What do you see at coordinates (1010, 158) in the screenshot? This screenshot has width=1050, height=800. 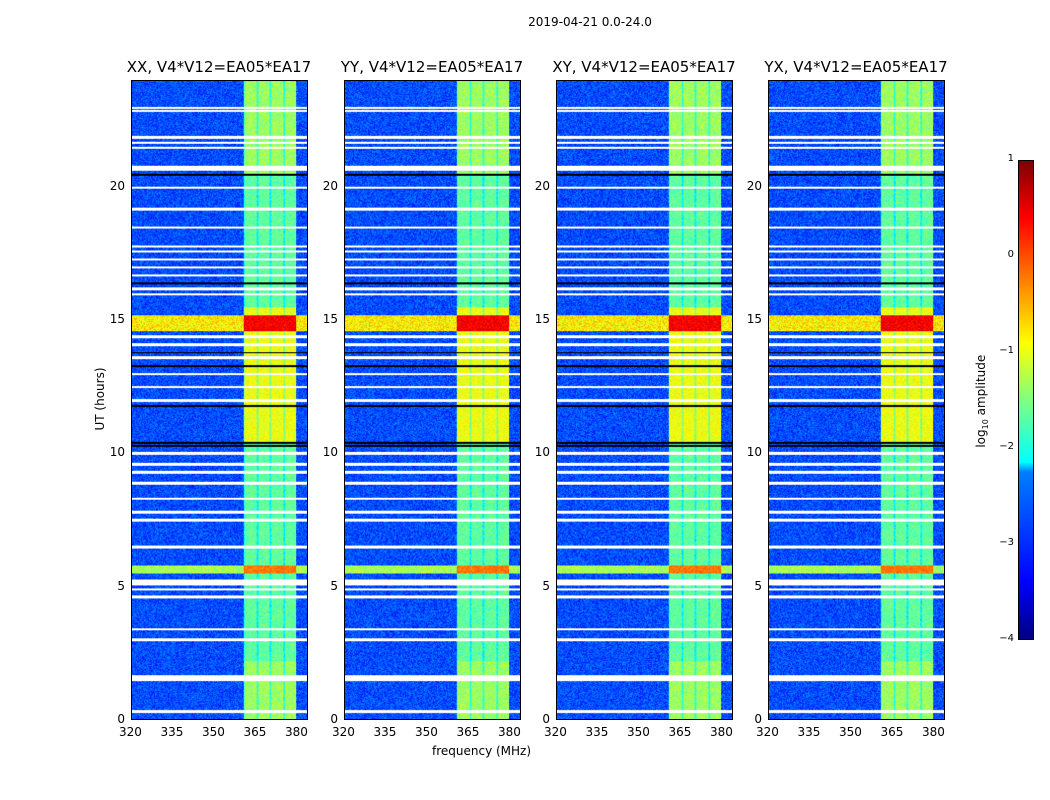 I see `colorbar-tick-label: 1` at bounding box center [1010, 158].